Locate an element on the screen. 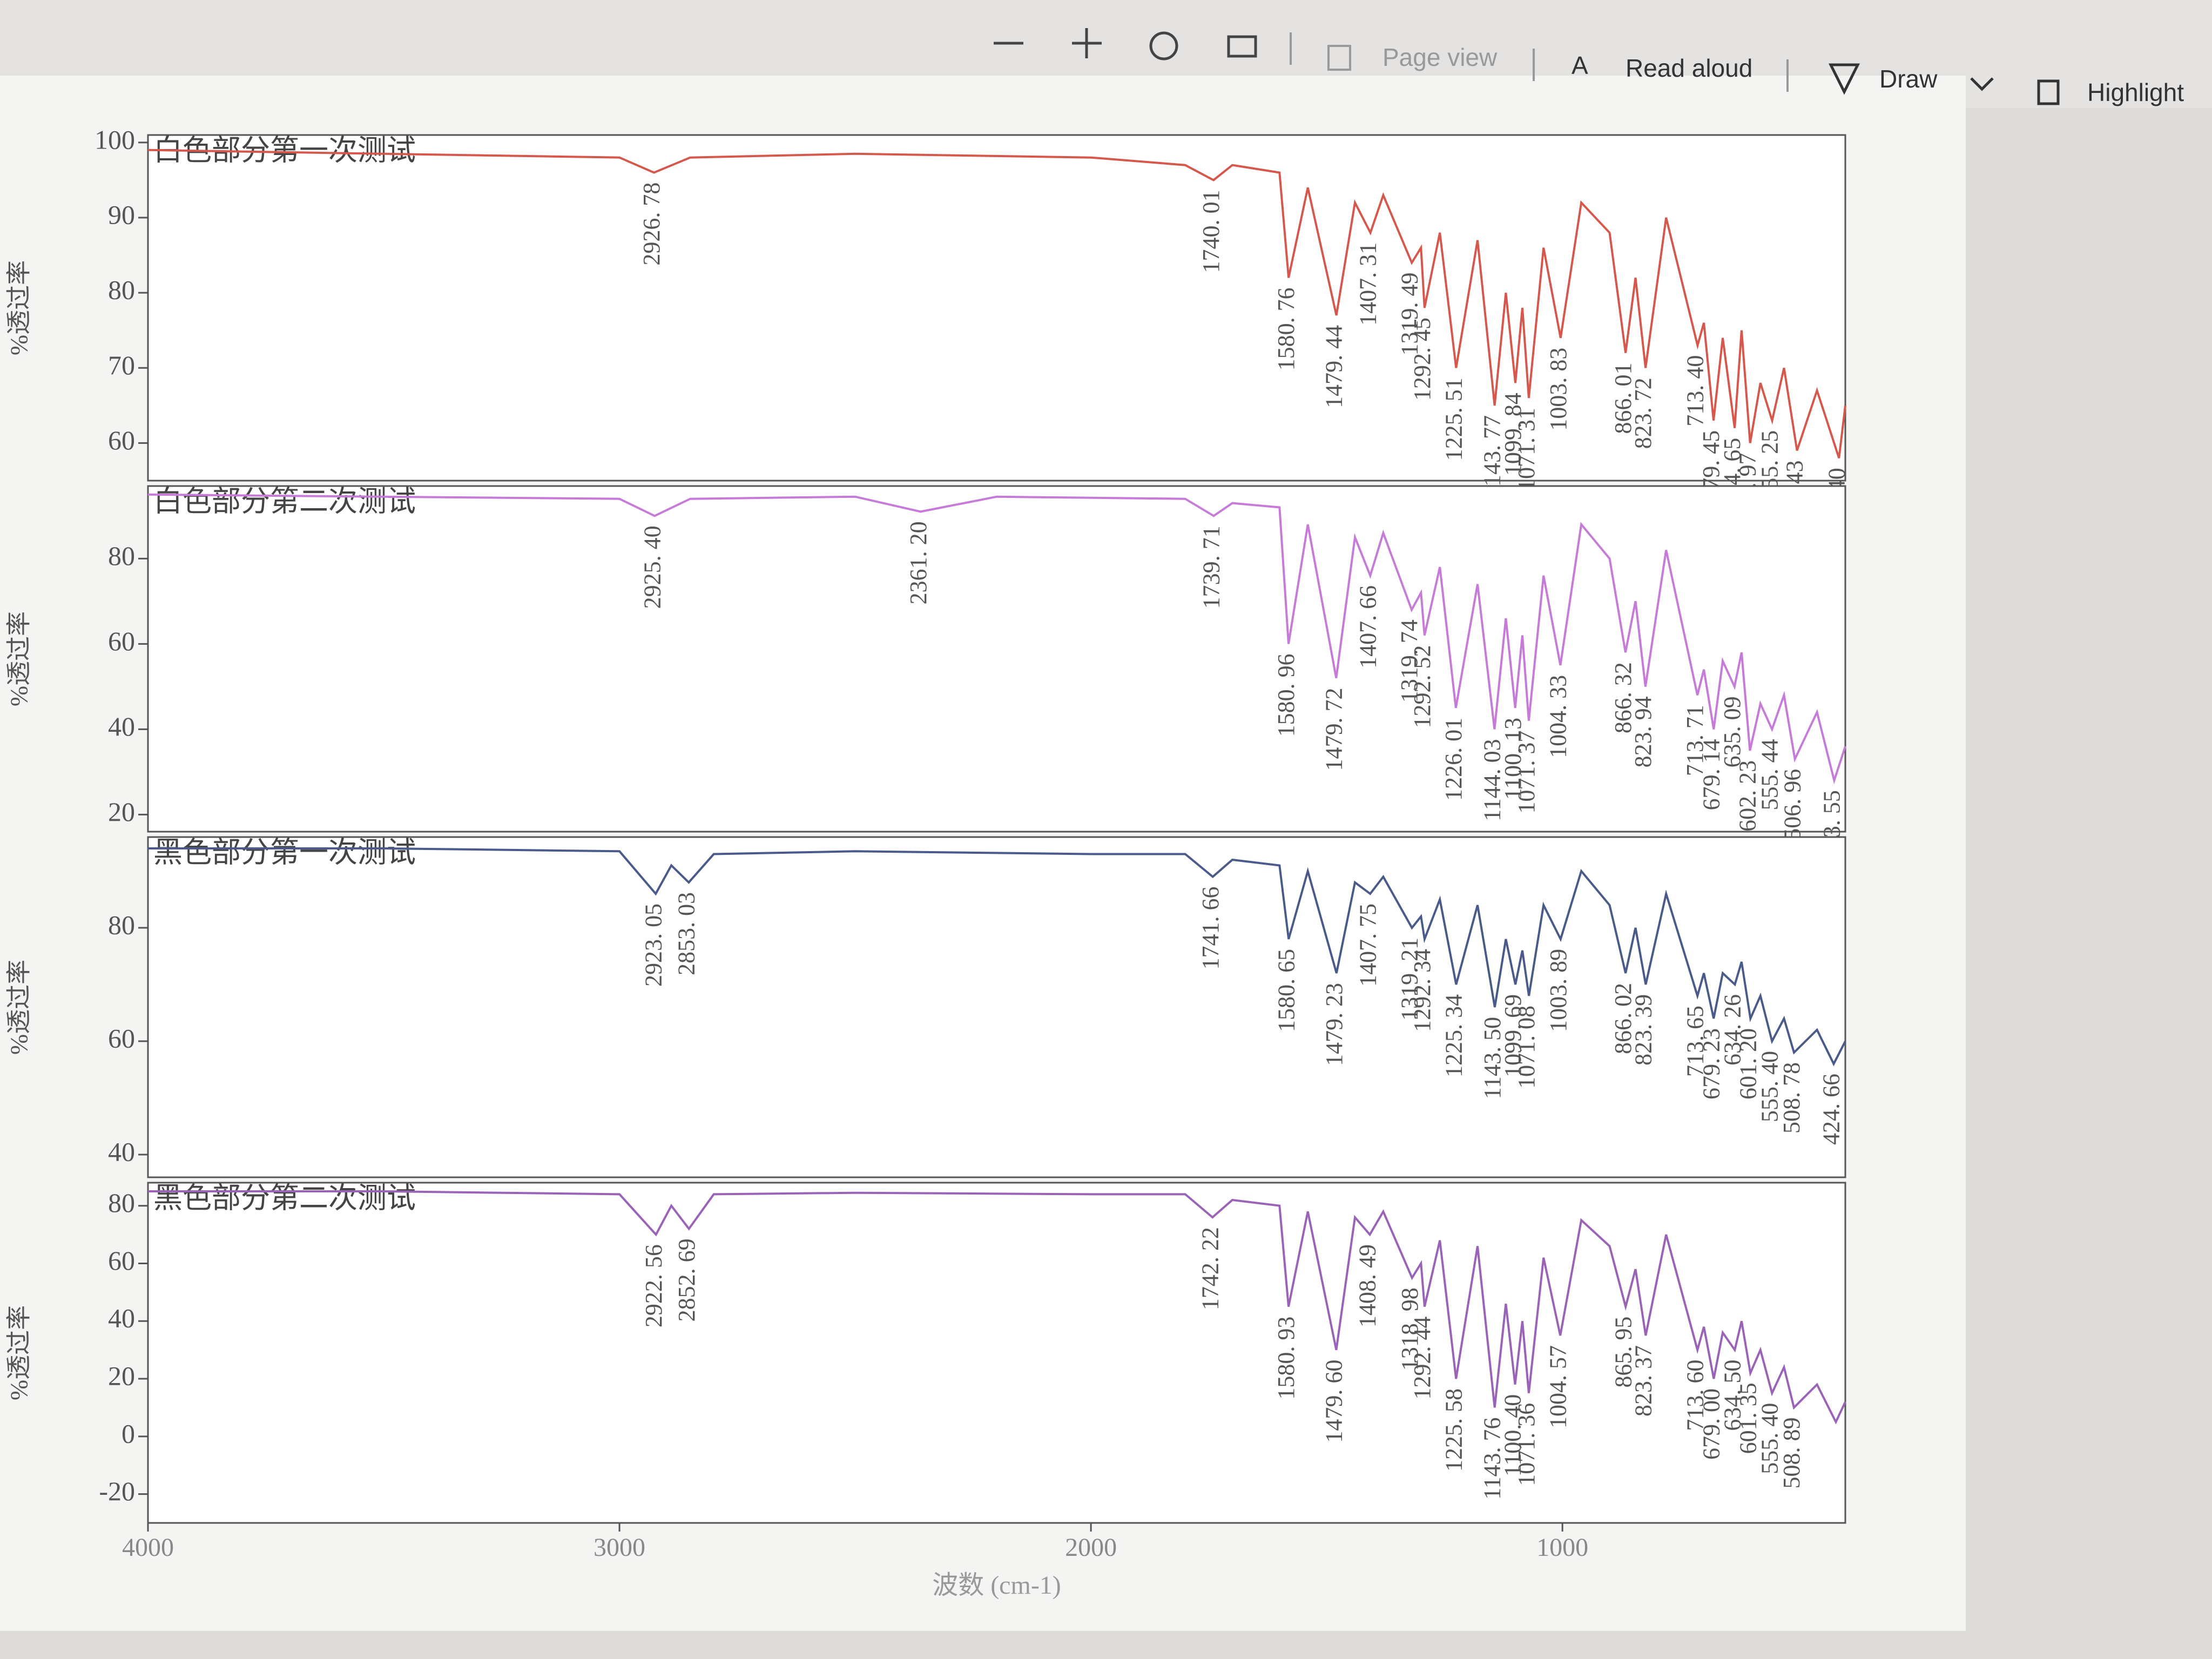 This screenshot has width=2212, height=1659. peak-label: 424. 66 is located at coordinates (1831, 1109).